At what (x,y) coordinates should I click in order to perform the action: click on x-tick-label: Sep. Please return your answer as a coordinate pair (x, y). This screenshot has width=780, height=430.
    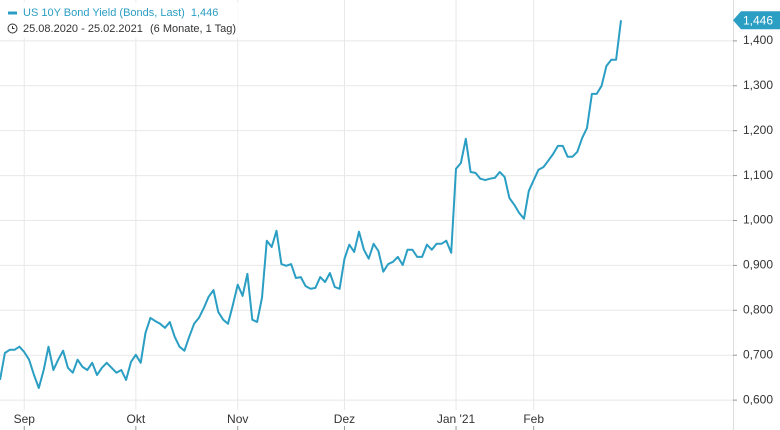
    Looking at the image, I should click on (25, 419).